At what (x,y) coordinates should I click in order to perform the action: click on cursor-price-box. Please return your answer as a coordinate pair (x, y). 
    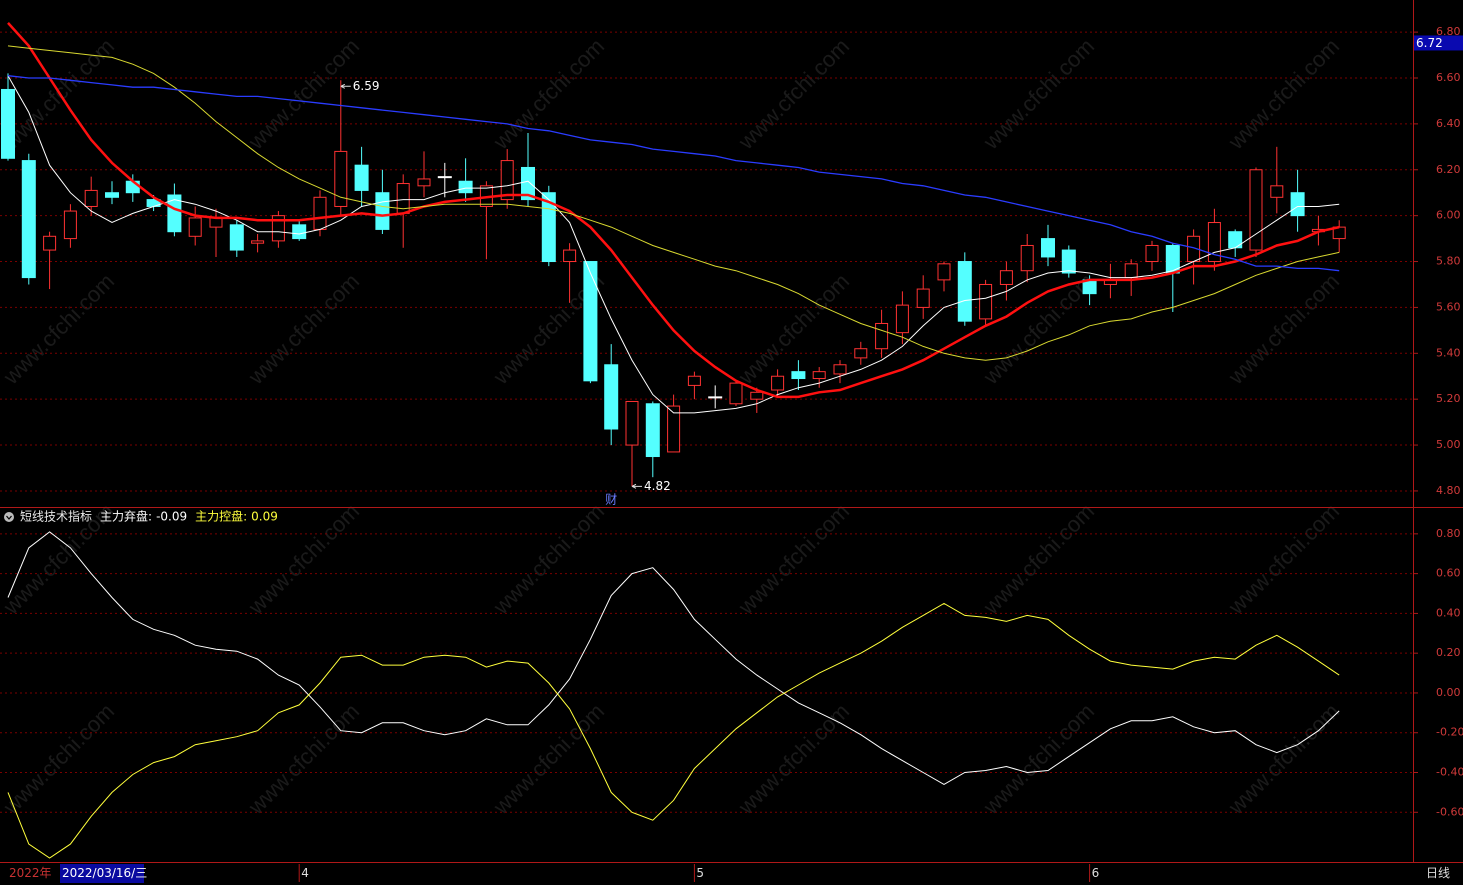
    Looking at the image, I should click on (1438, 43).